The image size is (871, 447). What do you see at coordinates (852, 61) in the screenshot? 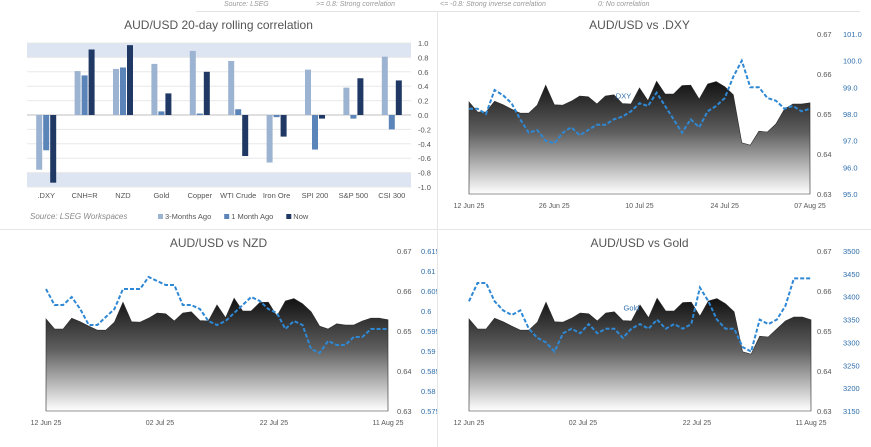
I see `right-axis-tick: 100.0` at bounding box center [852, 61].